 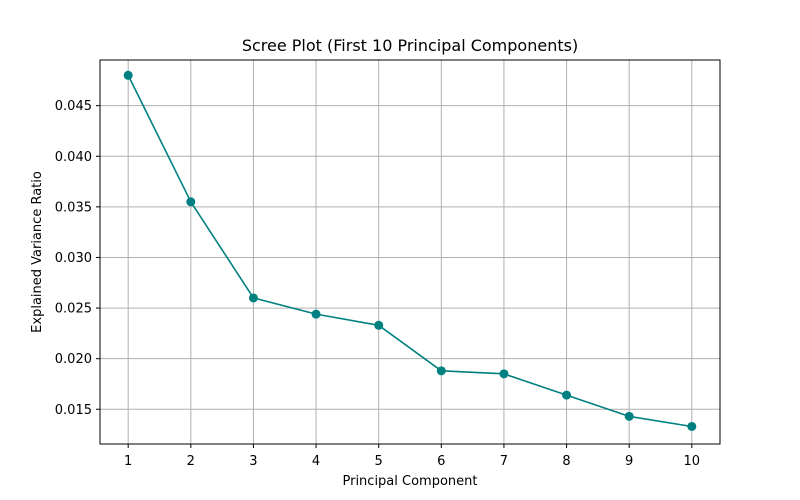 I want to click on y-axis-label: Explained Variance Ratio, so click(x=37, y=252).